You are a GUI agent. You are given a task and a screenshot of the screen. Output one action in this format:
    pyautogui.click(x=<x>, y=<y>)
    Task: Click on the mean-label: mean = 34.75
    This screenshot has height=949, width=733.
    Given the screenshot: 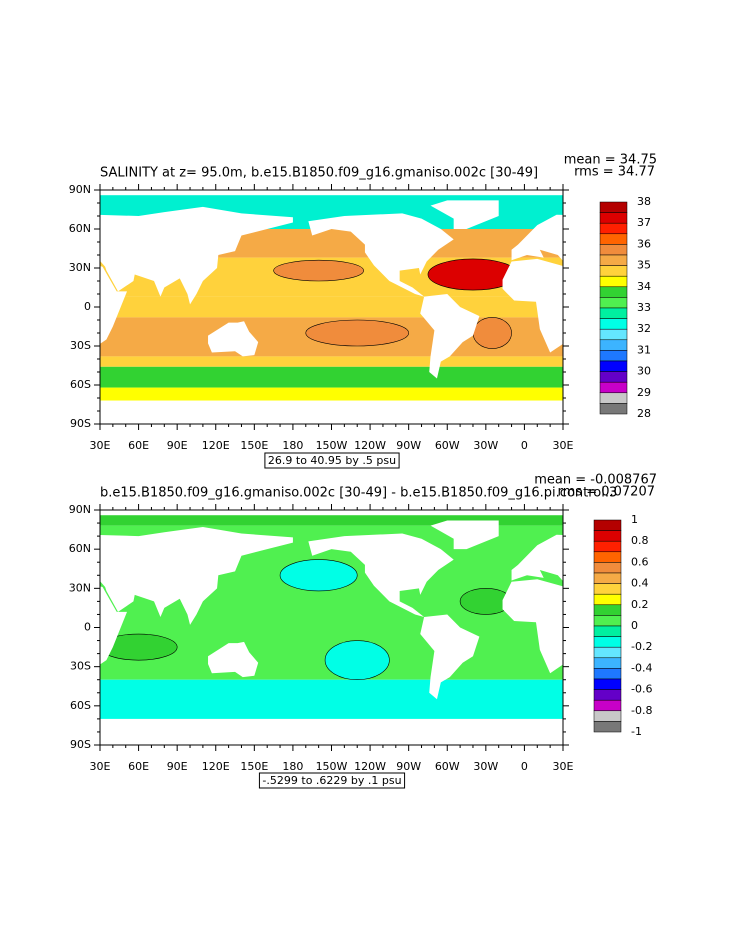 What is the action you would take?
    pyautogui.click(x=610, y=160)
    